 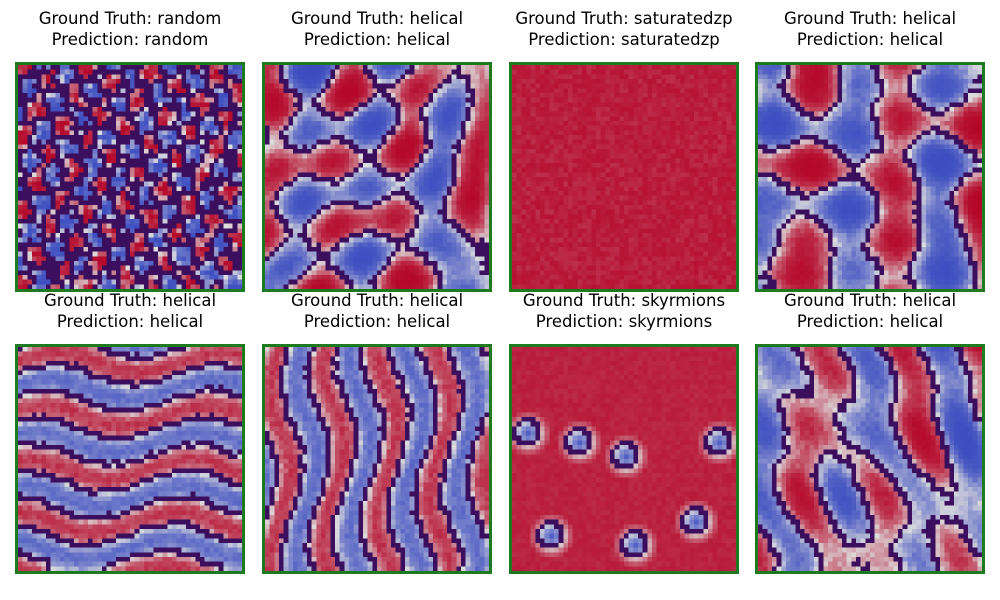 I want to click on ground-truth-label: Ground Truth: saturatedzp, so click(x=624, y=18).